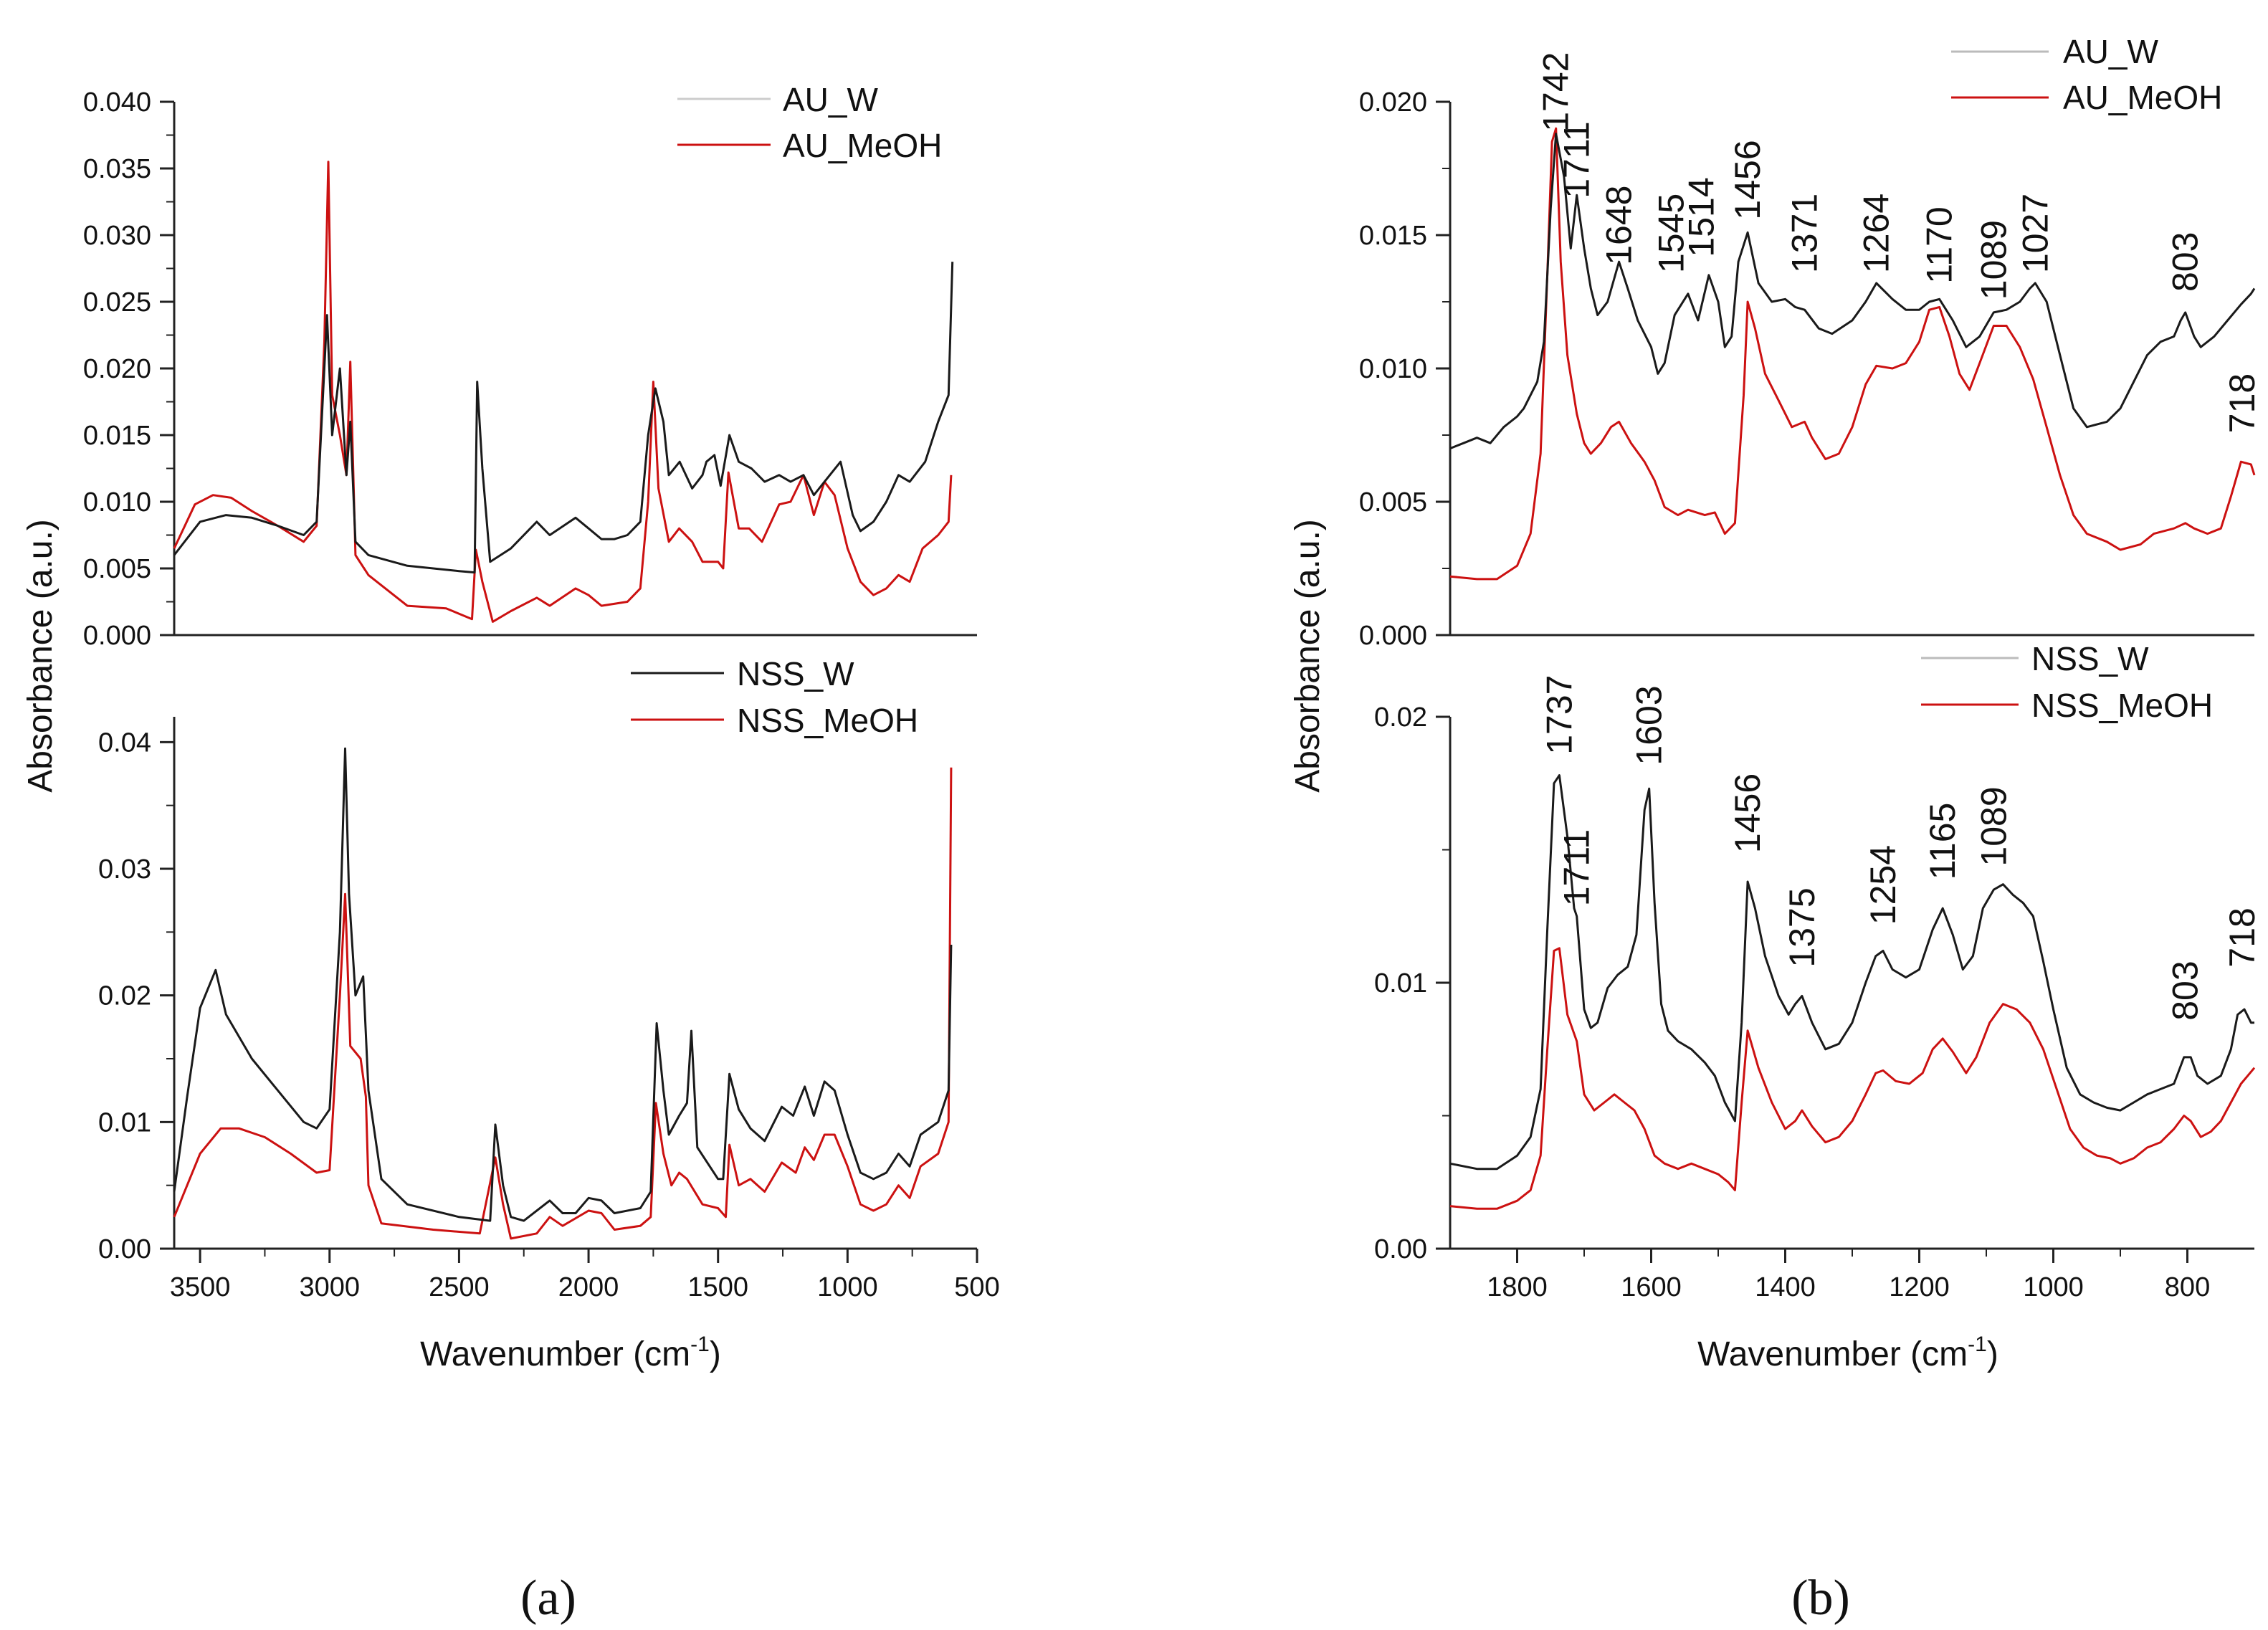  Describe the element at coordinates (1649, 725) in the screenshot. I see `peak-label: 1603` at that location.